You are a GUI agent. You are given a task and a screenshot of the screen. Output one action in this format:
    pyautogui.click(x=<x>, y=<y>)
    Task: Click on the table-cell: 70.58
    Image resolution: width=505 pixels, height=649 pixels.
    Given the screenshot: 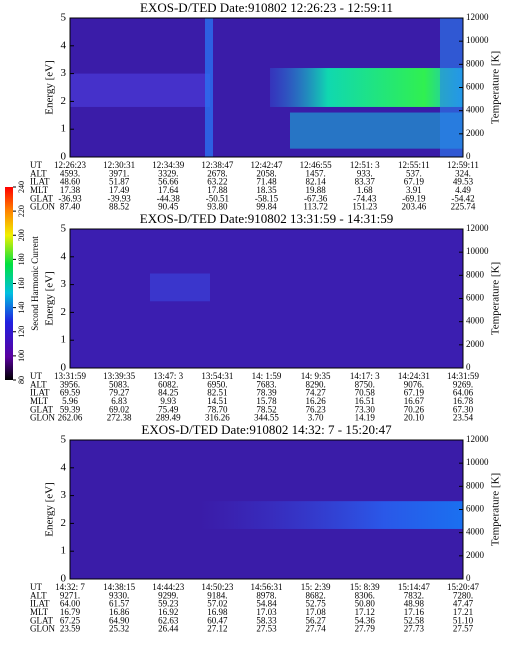 What is the action you would take?
    pyautogui.click(x=365, y=393)
    